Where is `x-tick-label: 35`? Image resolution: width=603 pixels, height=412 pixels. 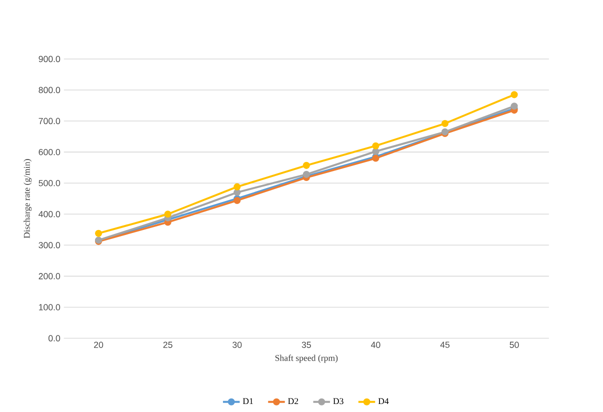
x-tick-label: 35 is located at coordinates (306, 345).